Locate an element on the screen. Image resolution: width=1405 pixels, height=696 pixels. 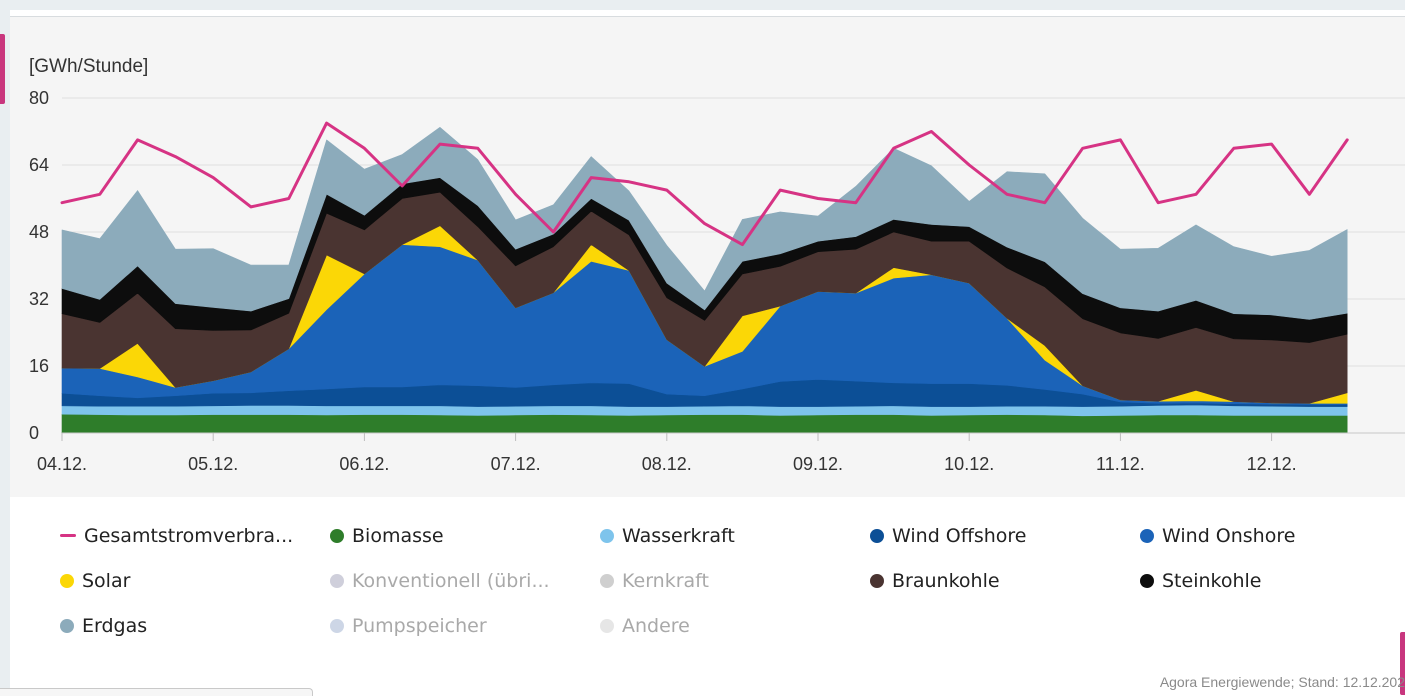
legend-label: Solar is located at coordinates (106, 580).